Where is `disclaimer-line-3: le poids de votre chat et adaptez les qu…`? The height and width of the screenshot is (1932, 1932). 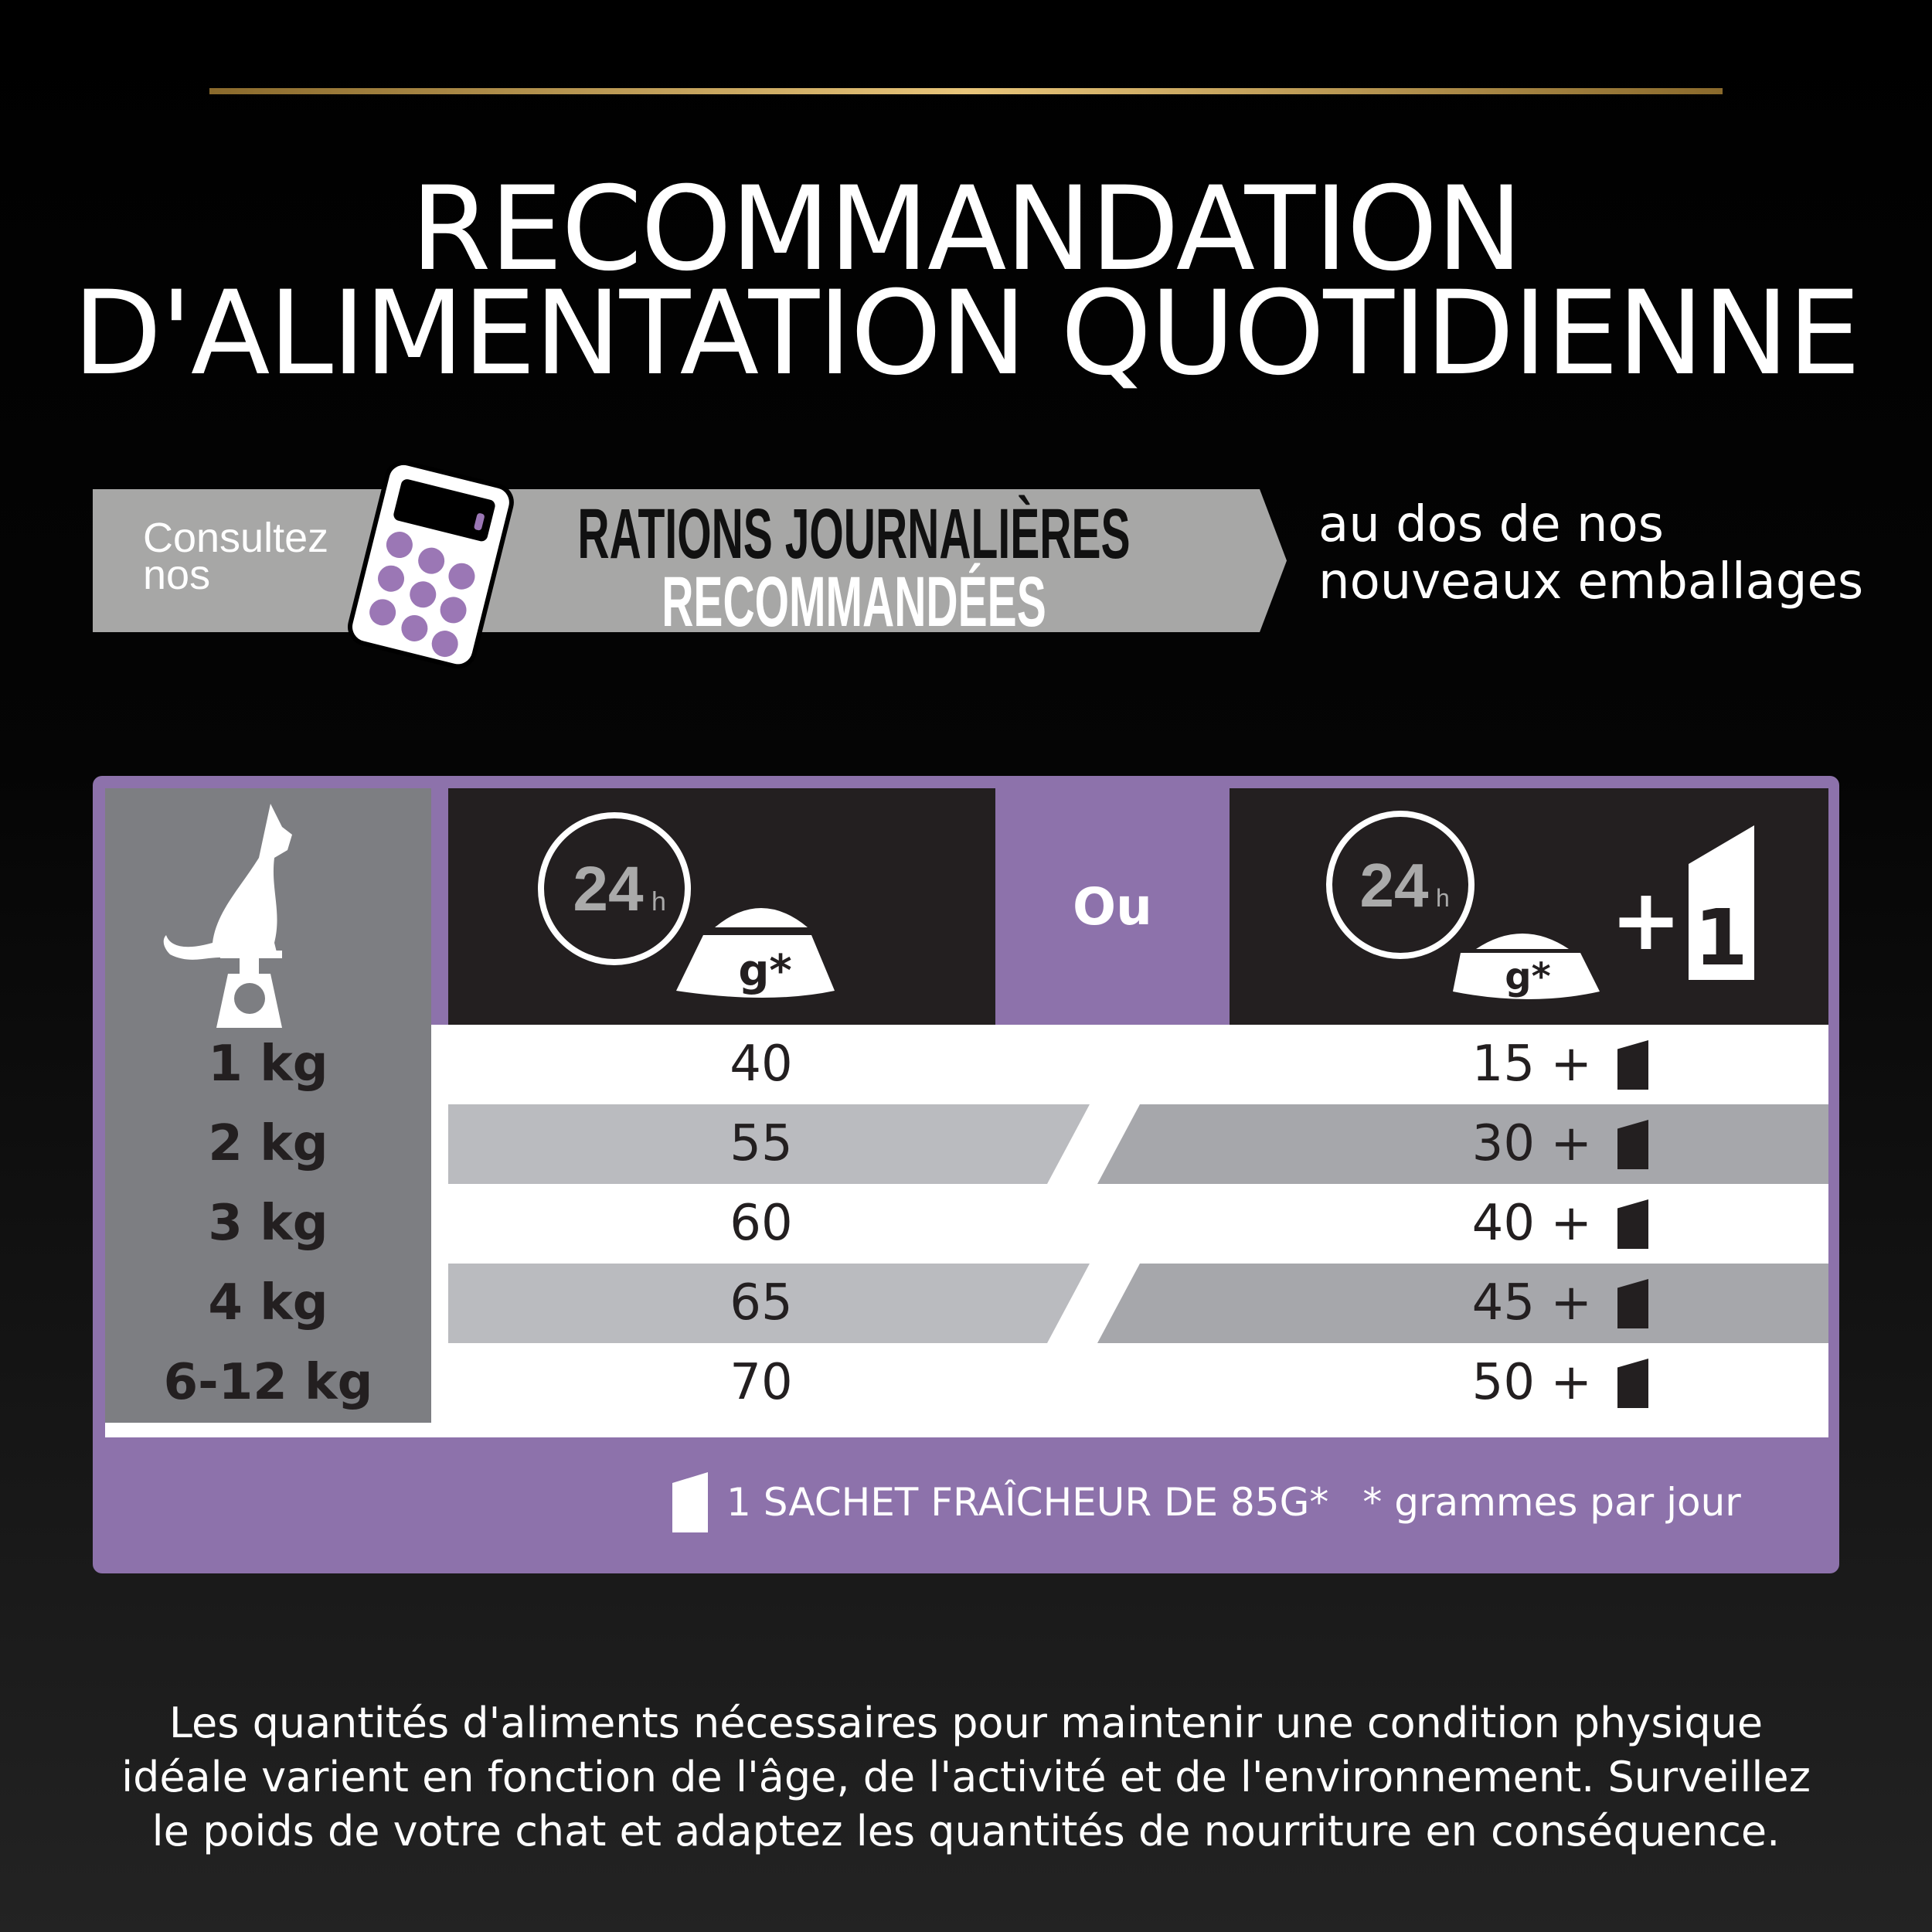
disclaimer-line-3: le poids de votre chat et adaptez les qu… is located at coordinates (966, 1831).